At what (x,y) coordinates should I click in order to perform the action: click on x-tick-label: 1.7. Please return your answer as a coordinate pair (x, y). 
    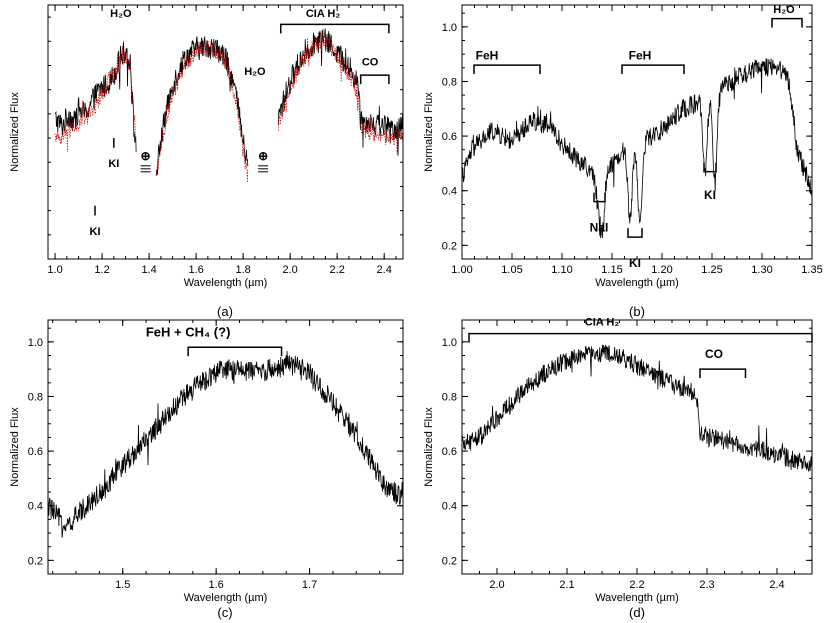
    Looking at the image, I should click on (309, 585).